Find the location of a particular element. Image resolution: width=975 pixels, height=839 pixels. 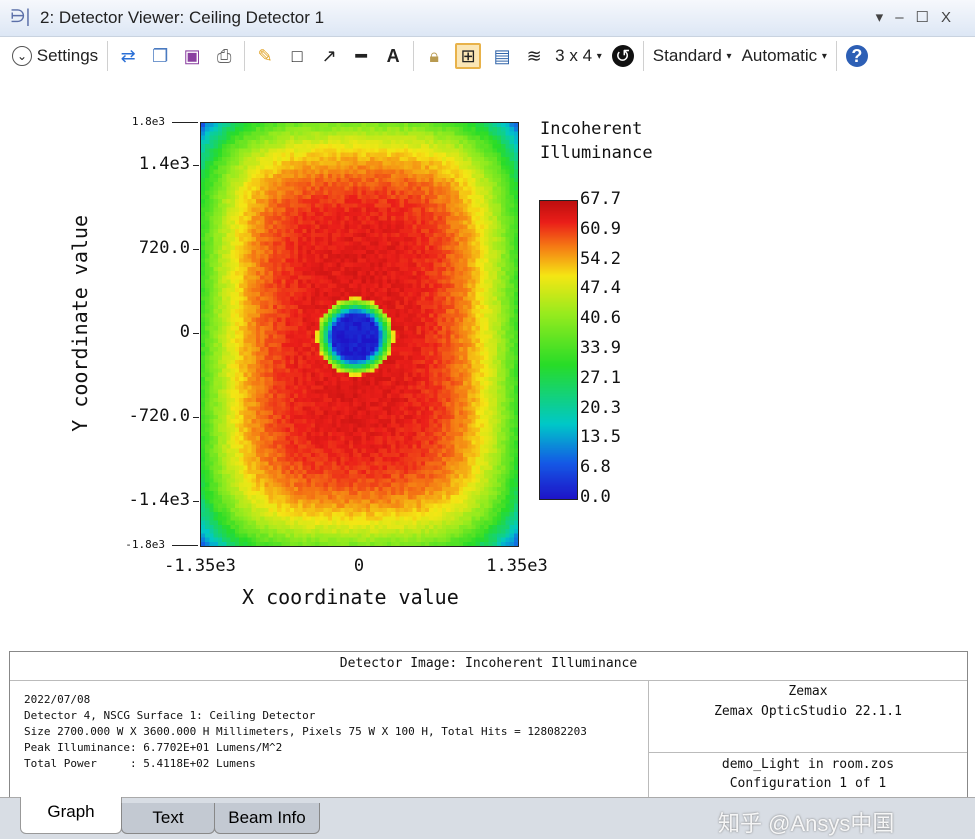

window-controls: ▾–☐X is located at coordinates (919, 17).